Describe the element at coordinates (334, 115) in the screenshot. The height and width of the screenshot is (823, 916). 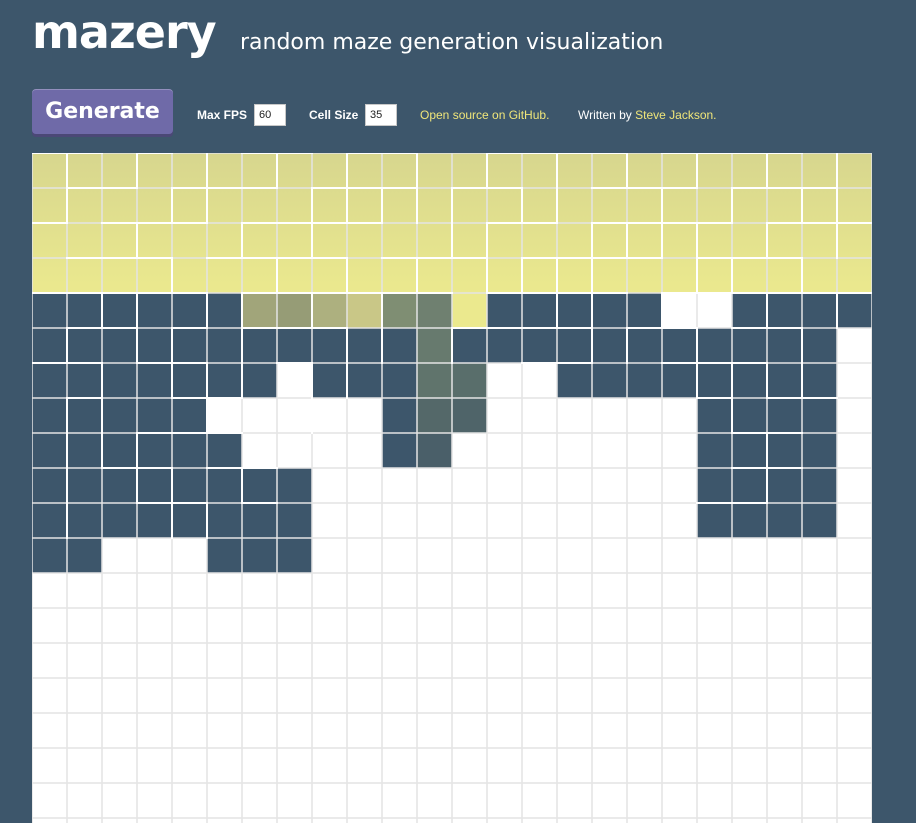
I see `cell-size-label: Cell Size` at that location.